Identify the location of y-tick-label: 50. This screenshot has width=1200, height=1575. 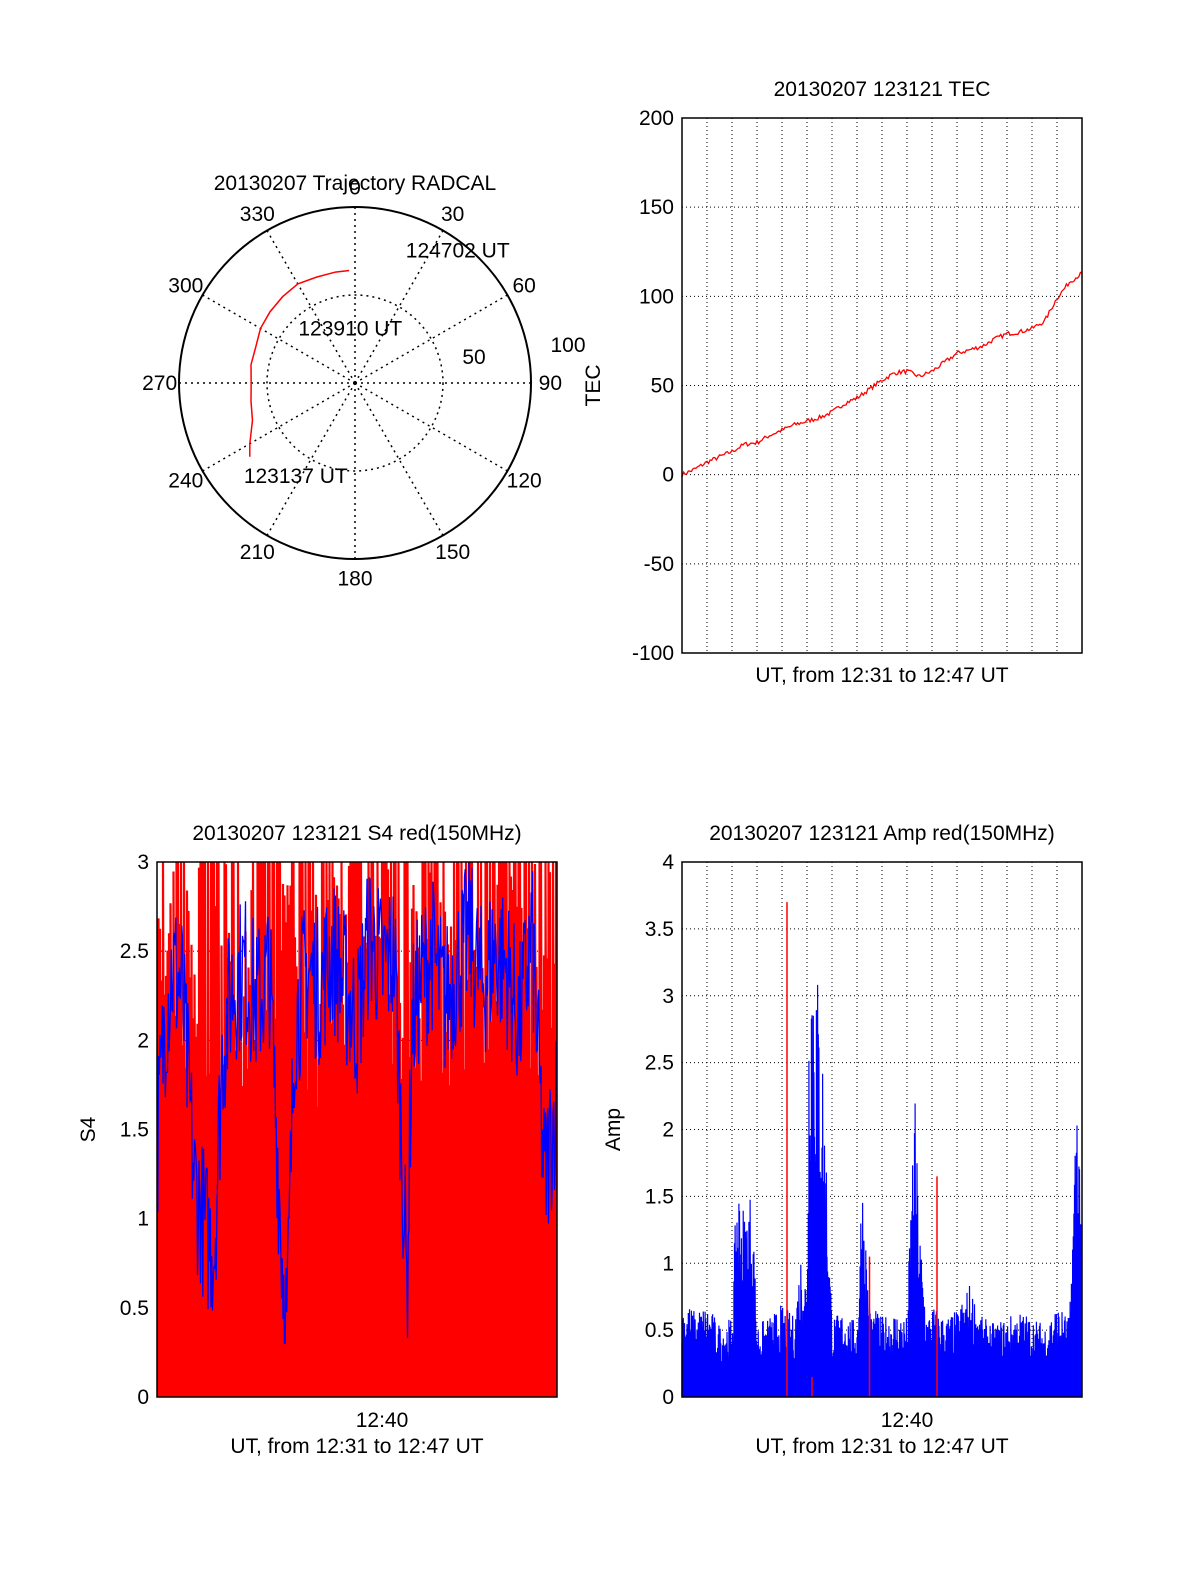
(662, 386).